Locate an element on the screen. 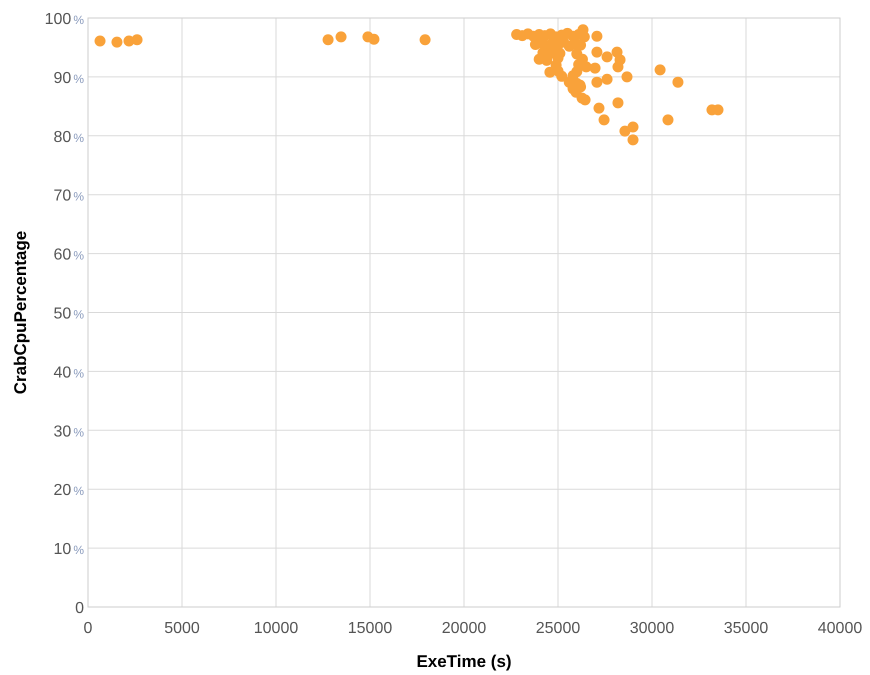 The image size is (870, 675). x-tick-label: 30000 is located at coordinates (652, 628).